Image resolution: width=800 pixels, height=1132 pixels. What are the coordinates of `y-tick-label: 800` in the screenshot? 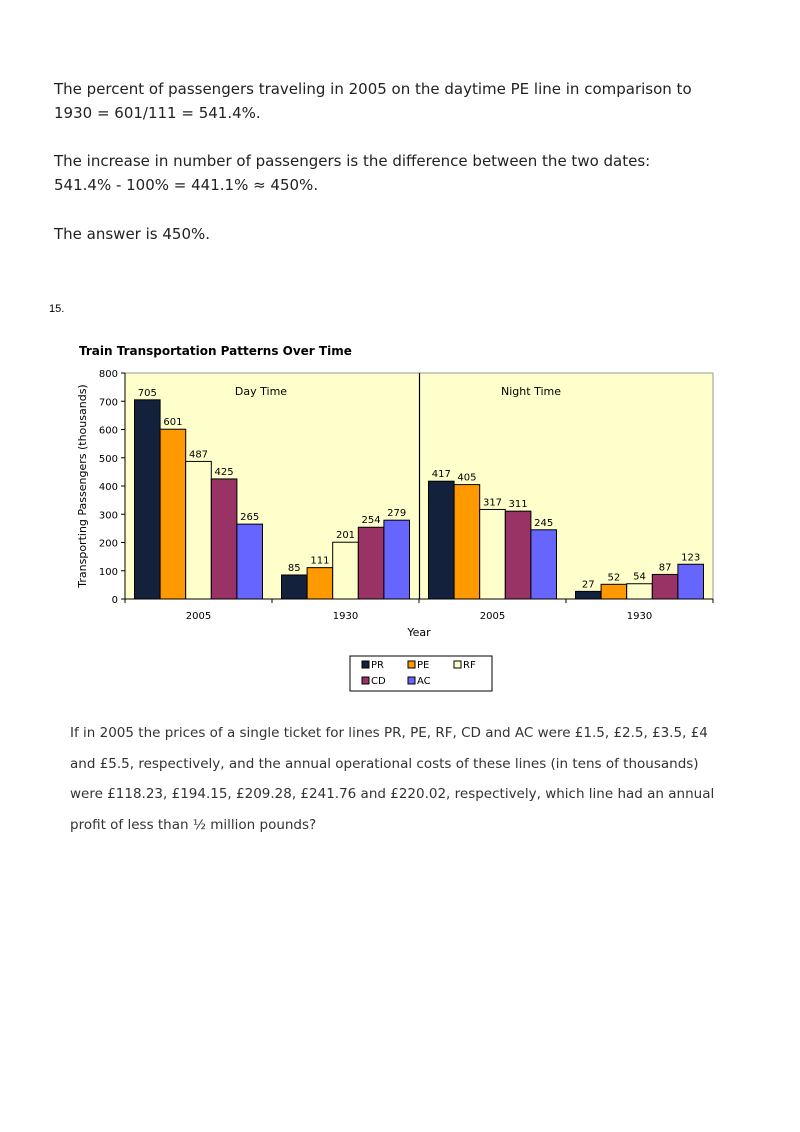 It's located at (108, 374).